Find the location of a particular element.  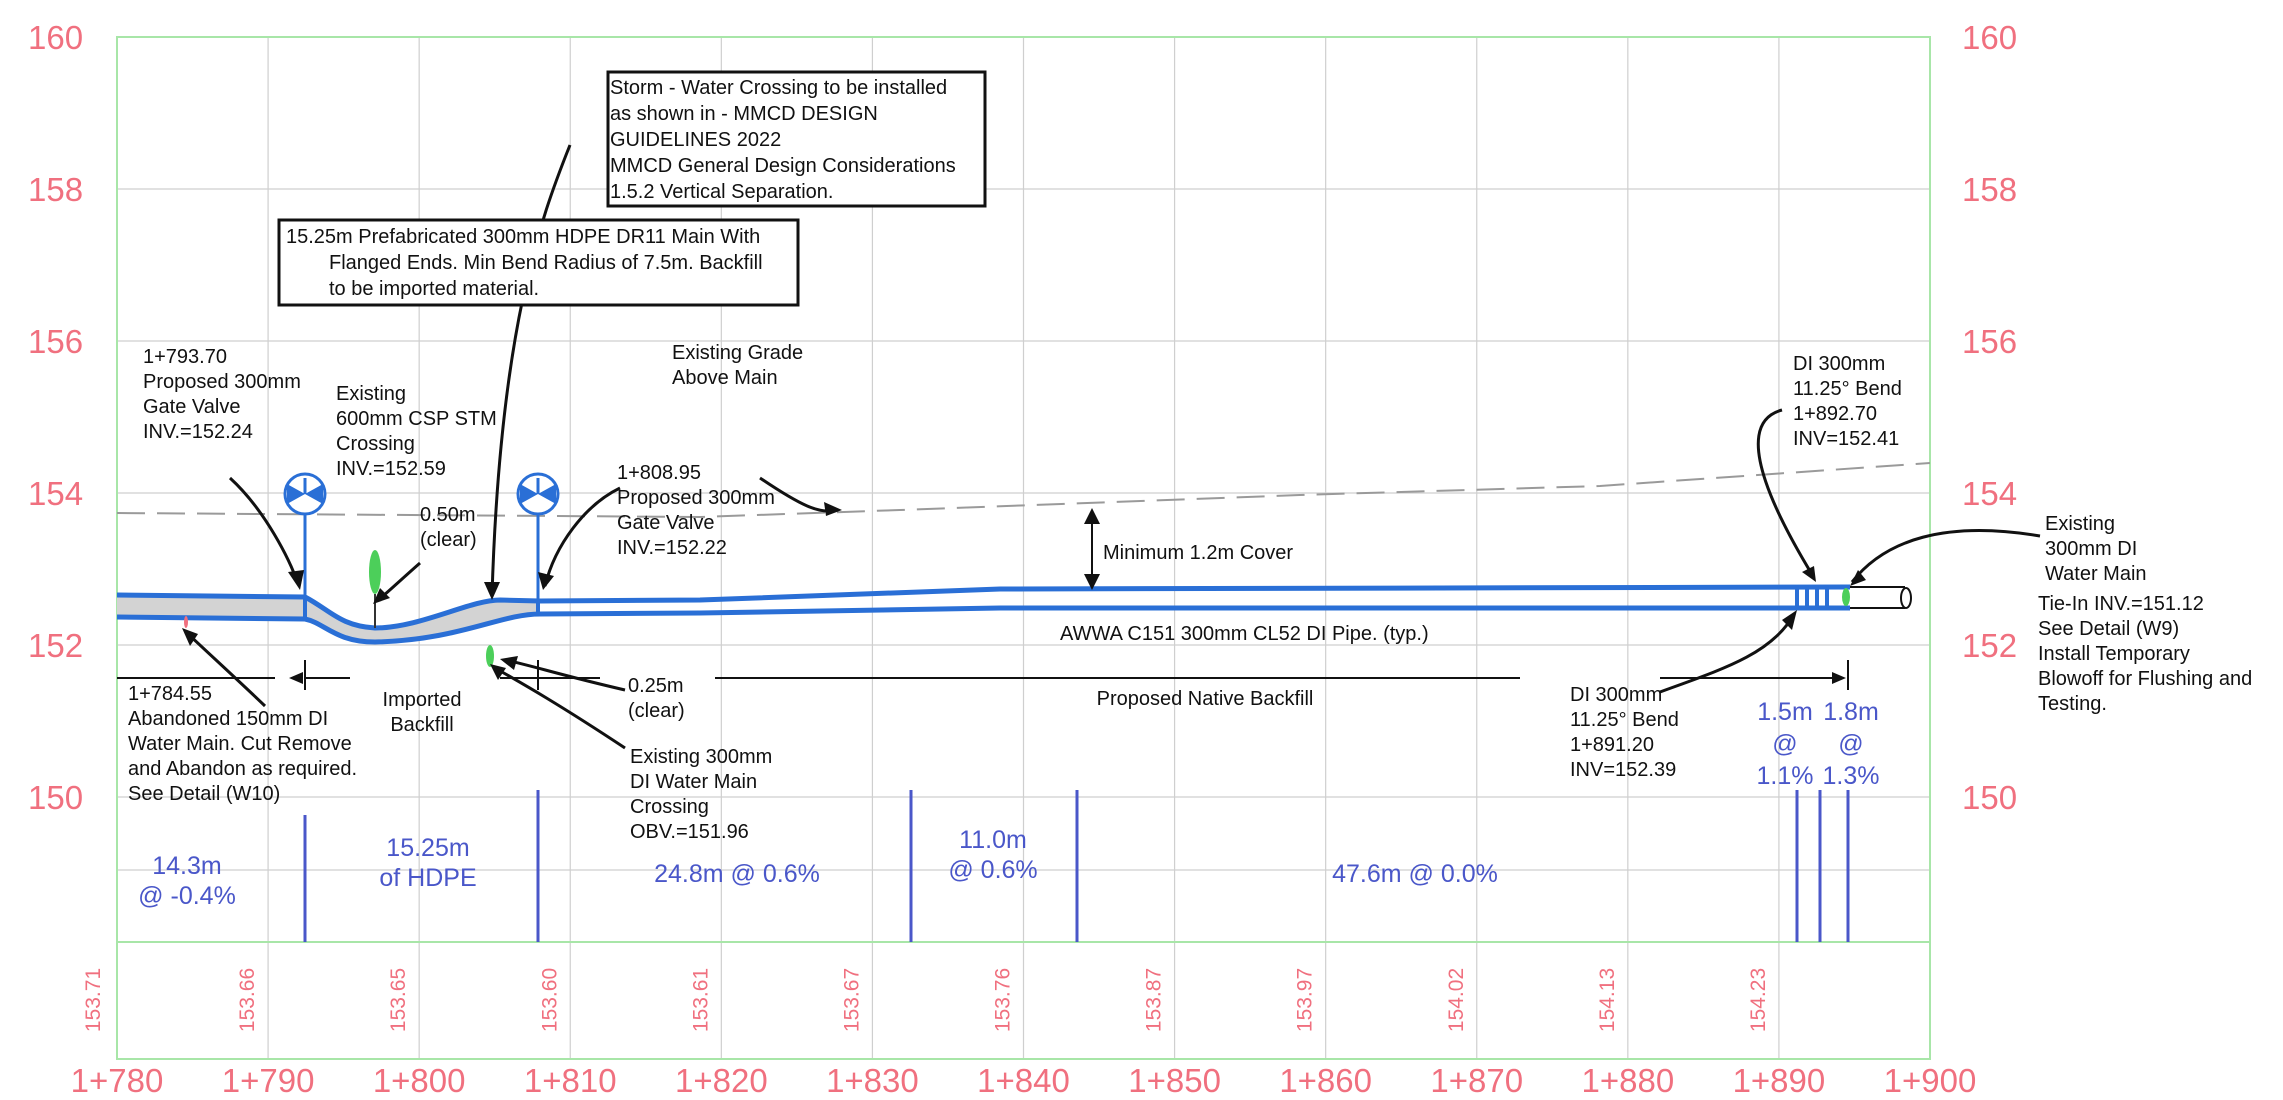

station-label: 1+860 is located at coordinates (1325, 1080).